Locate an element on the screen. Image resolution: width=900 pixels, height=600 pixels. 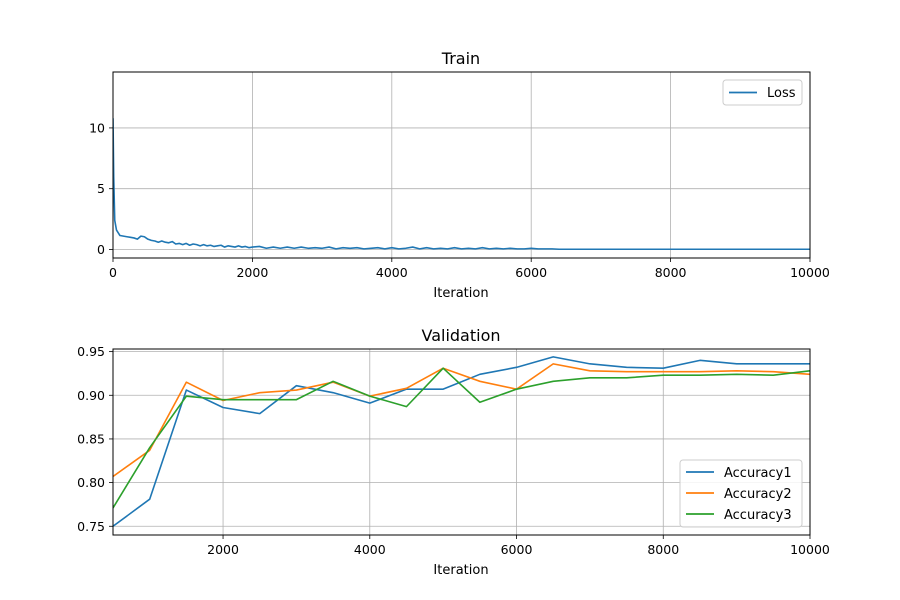
y-tick-label: 0.85 is located at coordinates (91, 438).